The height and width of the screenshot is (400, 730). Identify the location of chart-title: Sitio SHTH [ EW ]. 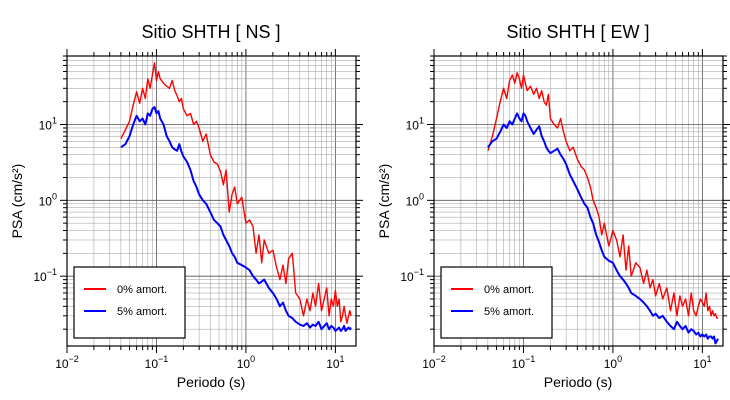
(577, 32).